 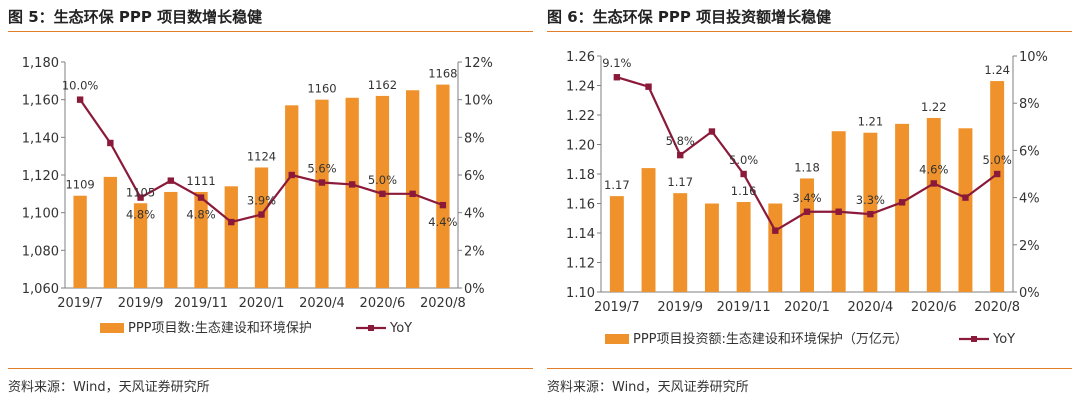 What do you see at coordinates (580, 264) in the screenshot?
I see `left-axis-tick-label: 1.12` at bounding box center [580, 264].